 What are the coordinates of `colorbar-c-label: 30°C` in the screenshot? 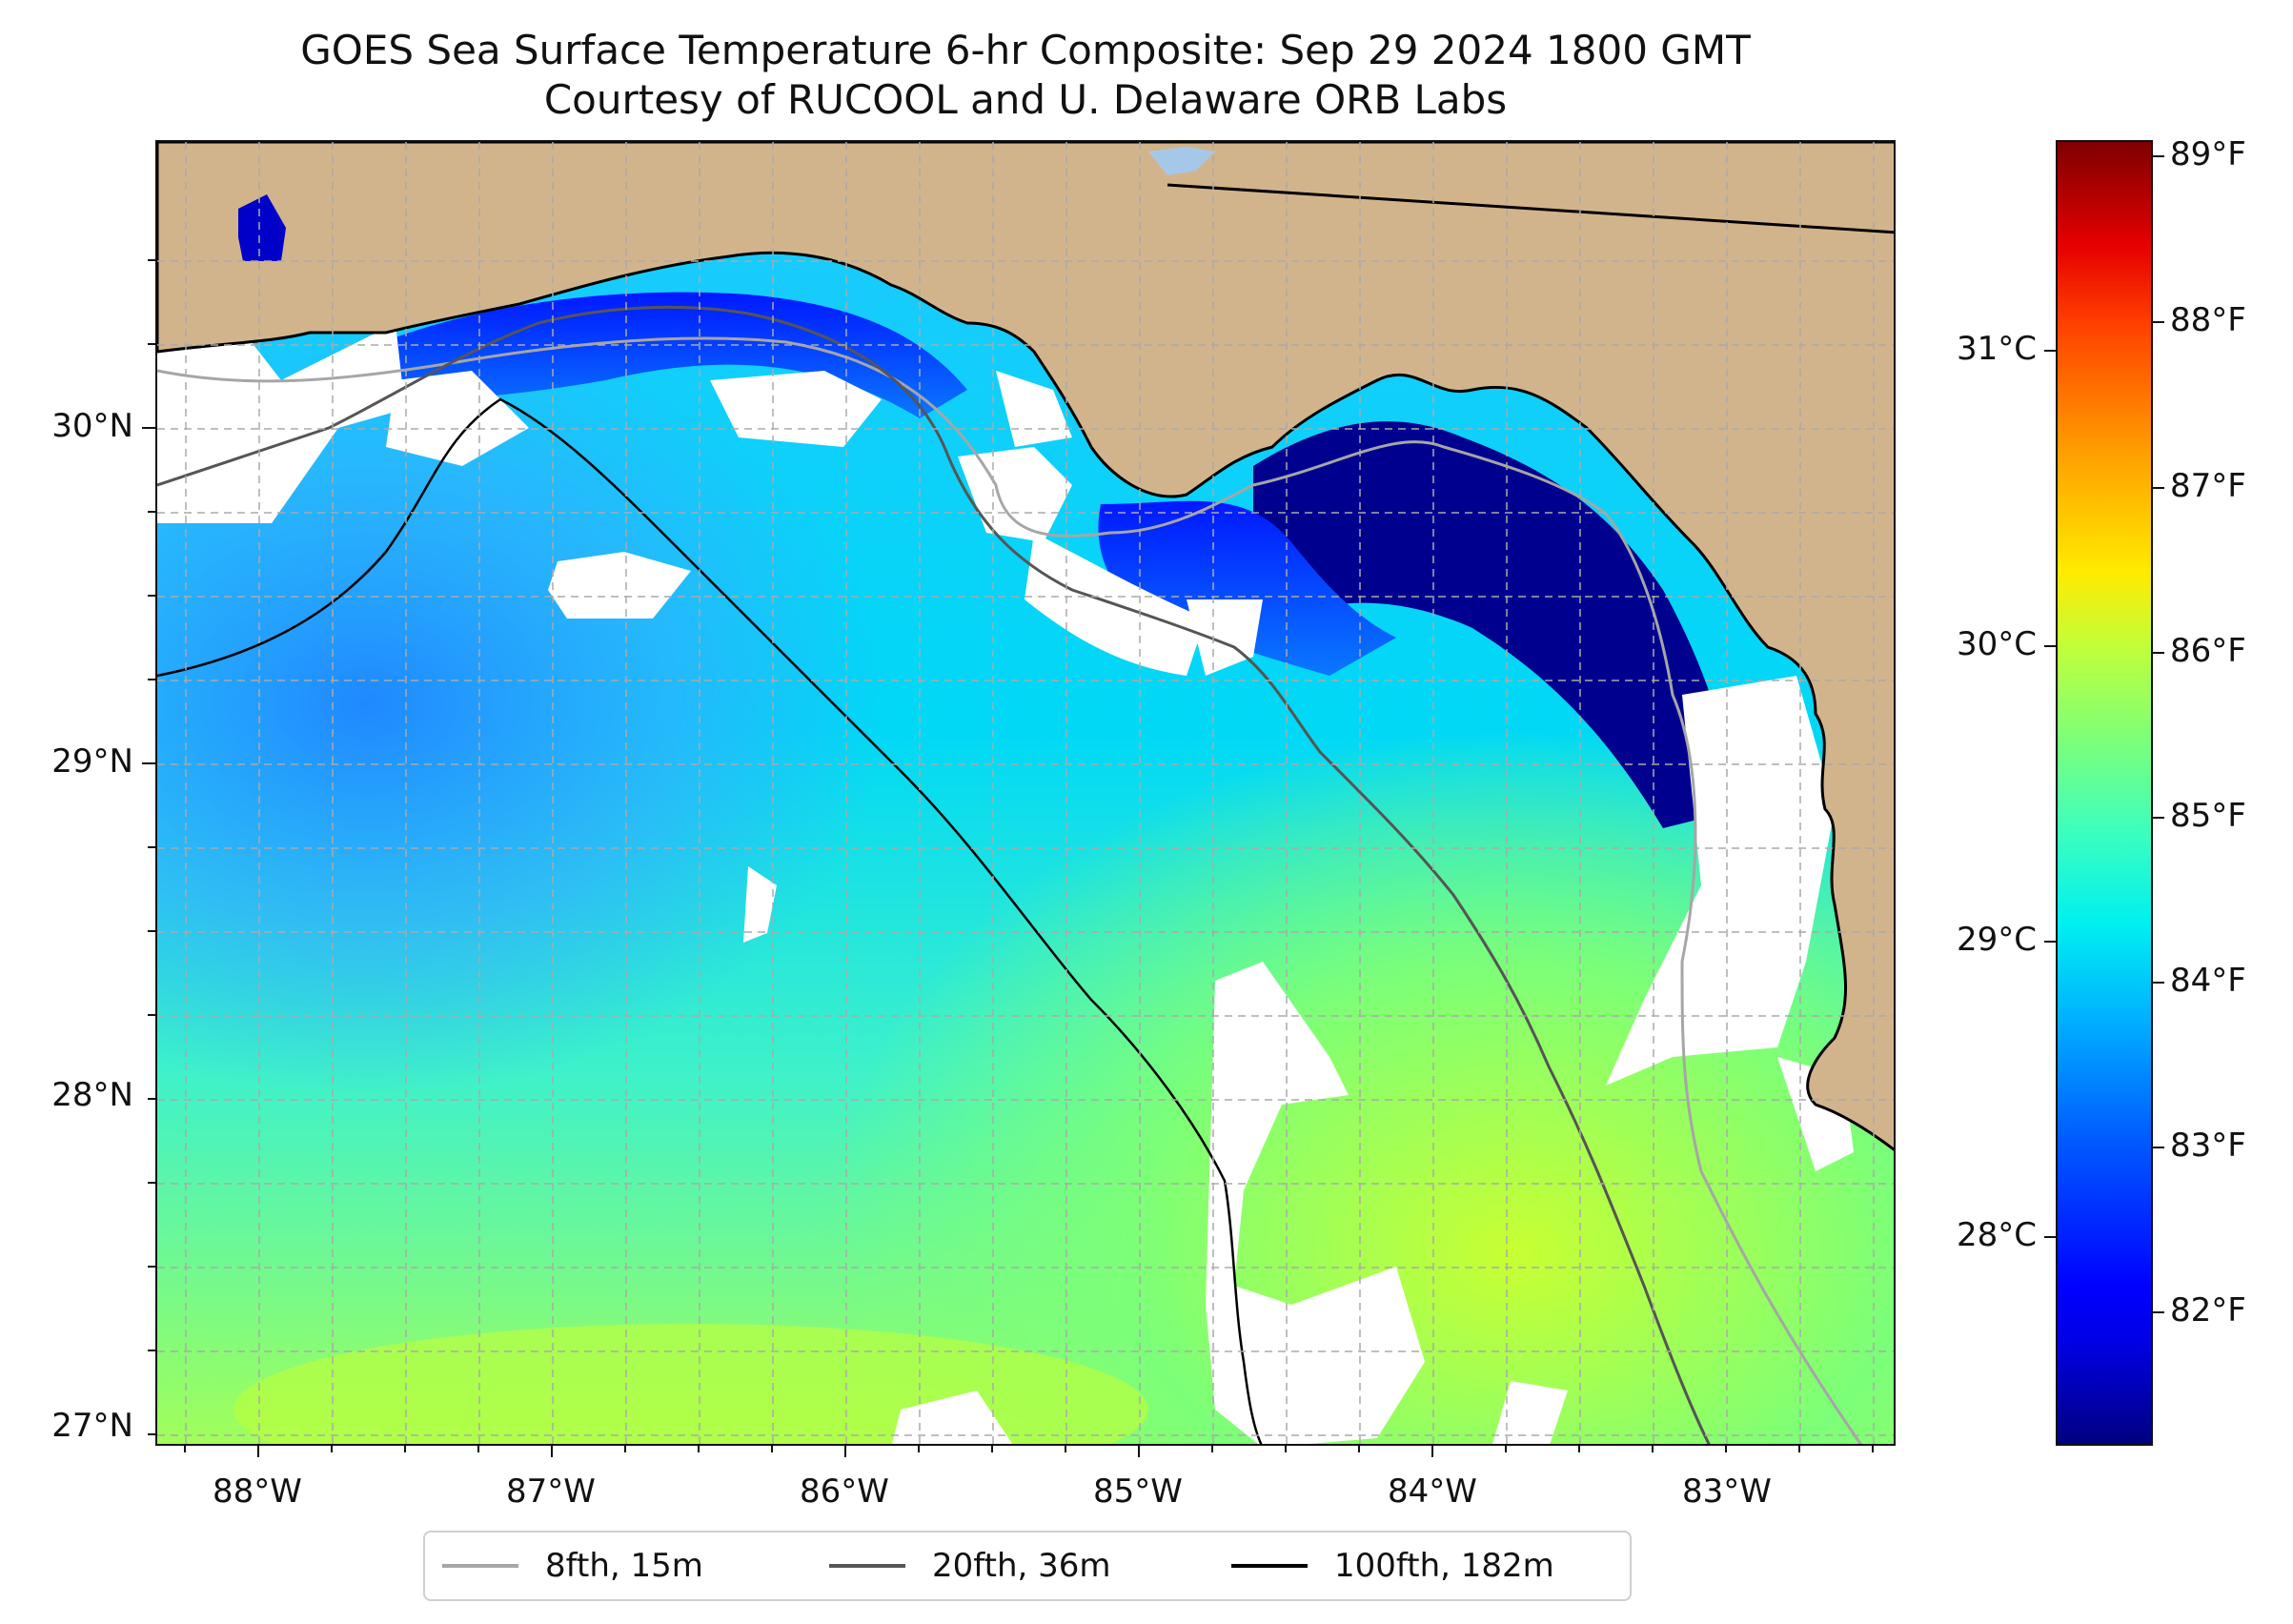 It's located at (1997, 644).